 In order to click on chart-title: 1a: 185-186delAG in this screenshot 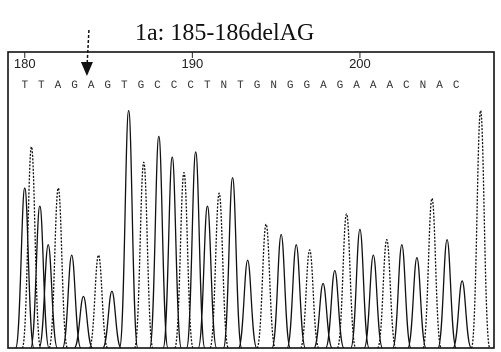, I will do `click(224, 33)`.